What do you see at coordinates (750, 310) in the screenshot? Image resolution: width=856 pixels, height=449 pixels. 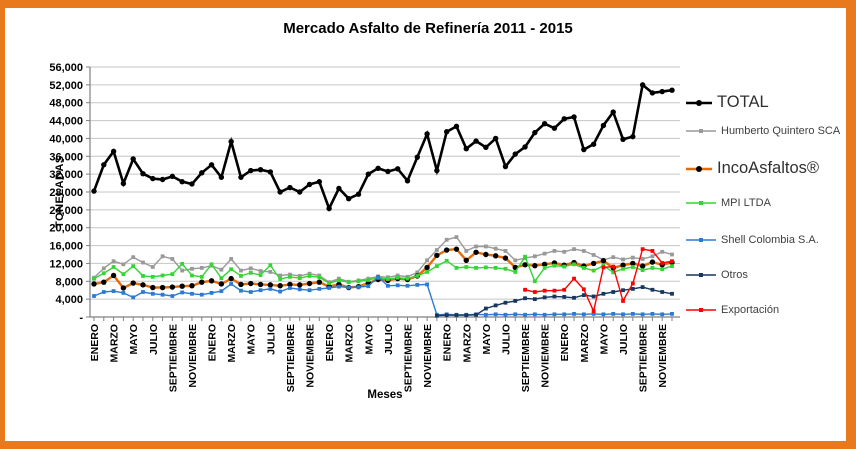 I see `legend-label-exportacion: Exportación` at bounding box center [750, 310].